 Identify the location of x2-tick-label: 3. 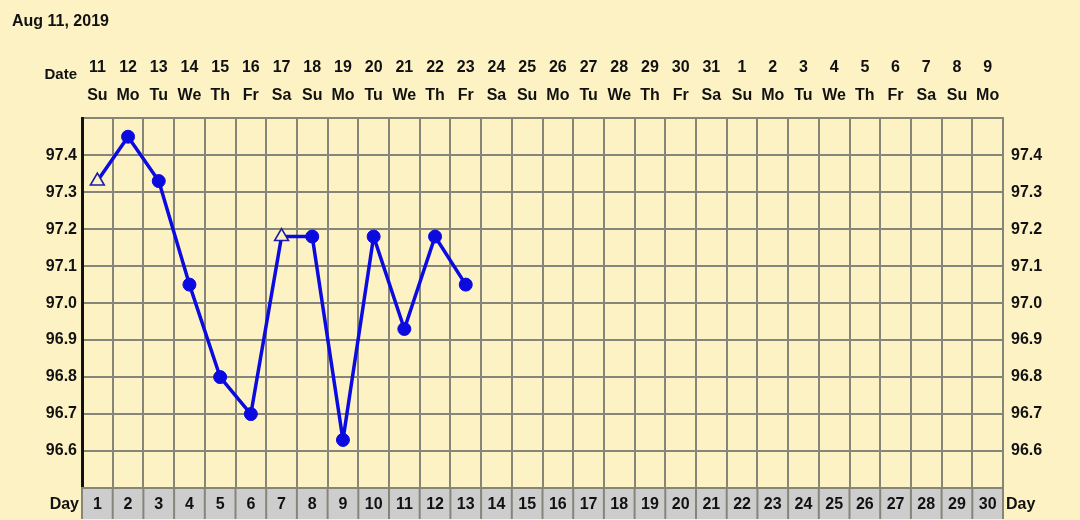
(159, 504).